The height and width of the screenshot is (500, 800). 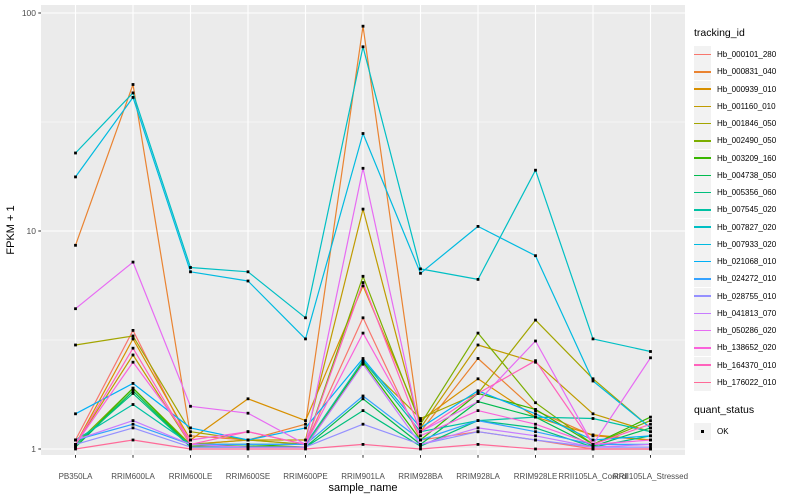 I want to click on legend-item: Hb_176022_010, so click(x=735, y=382).